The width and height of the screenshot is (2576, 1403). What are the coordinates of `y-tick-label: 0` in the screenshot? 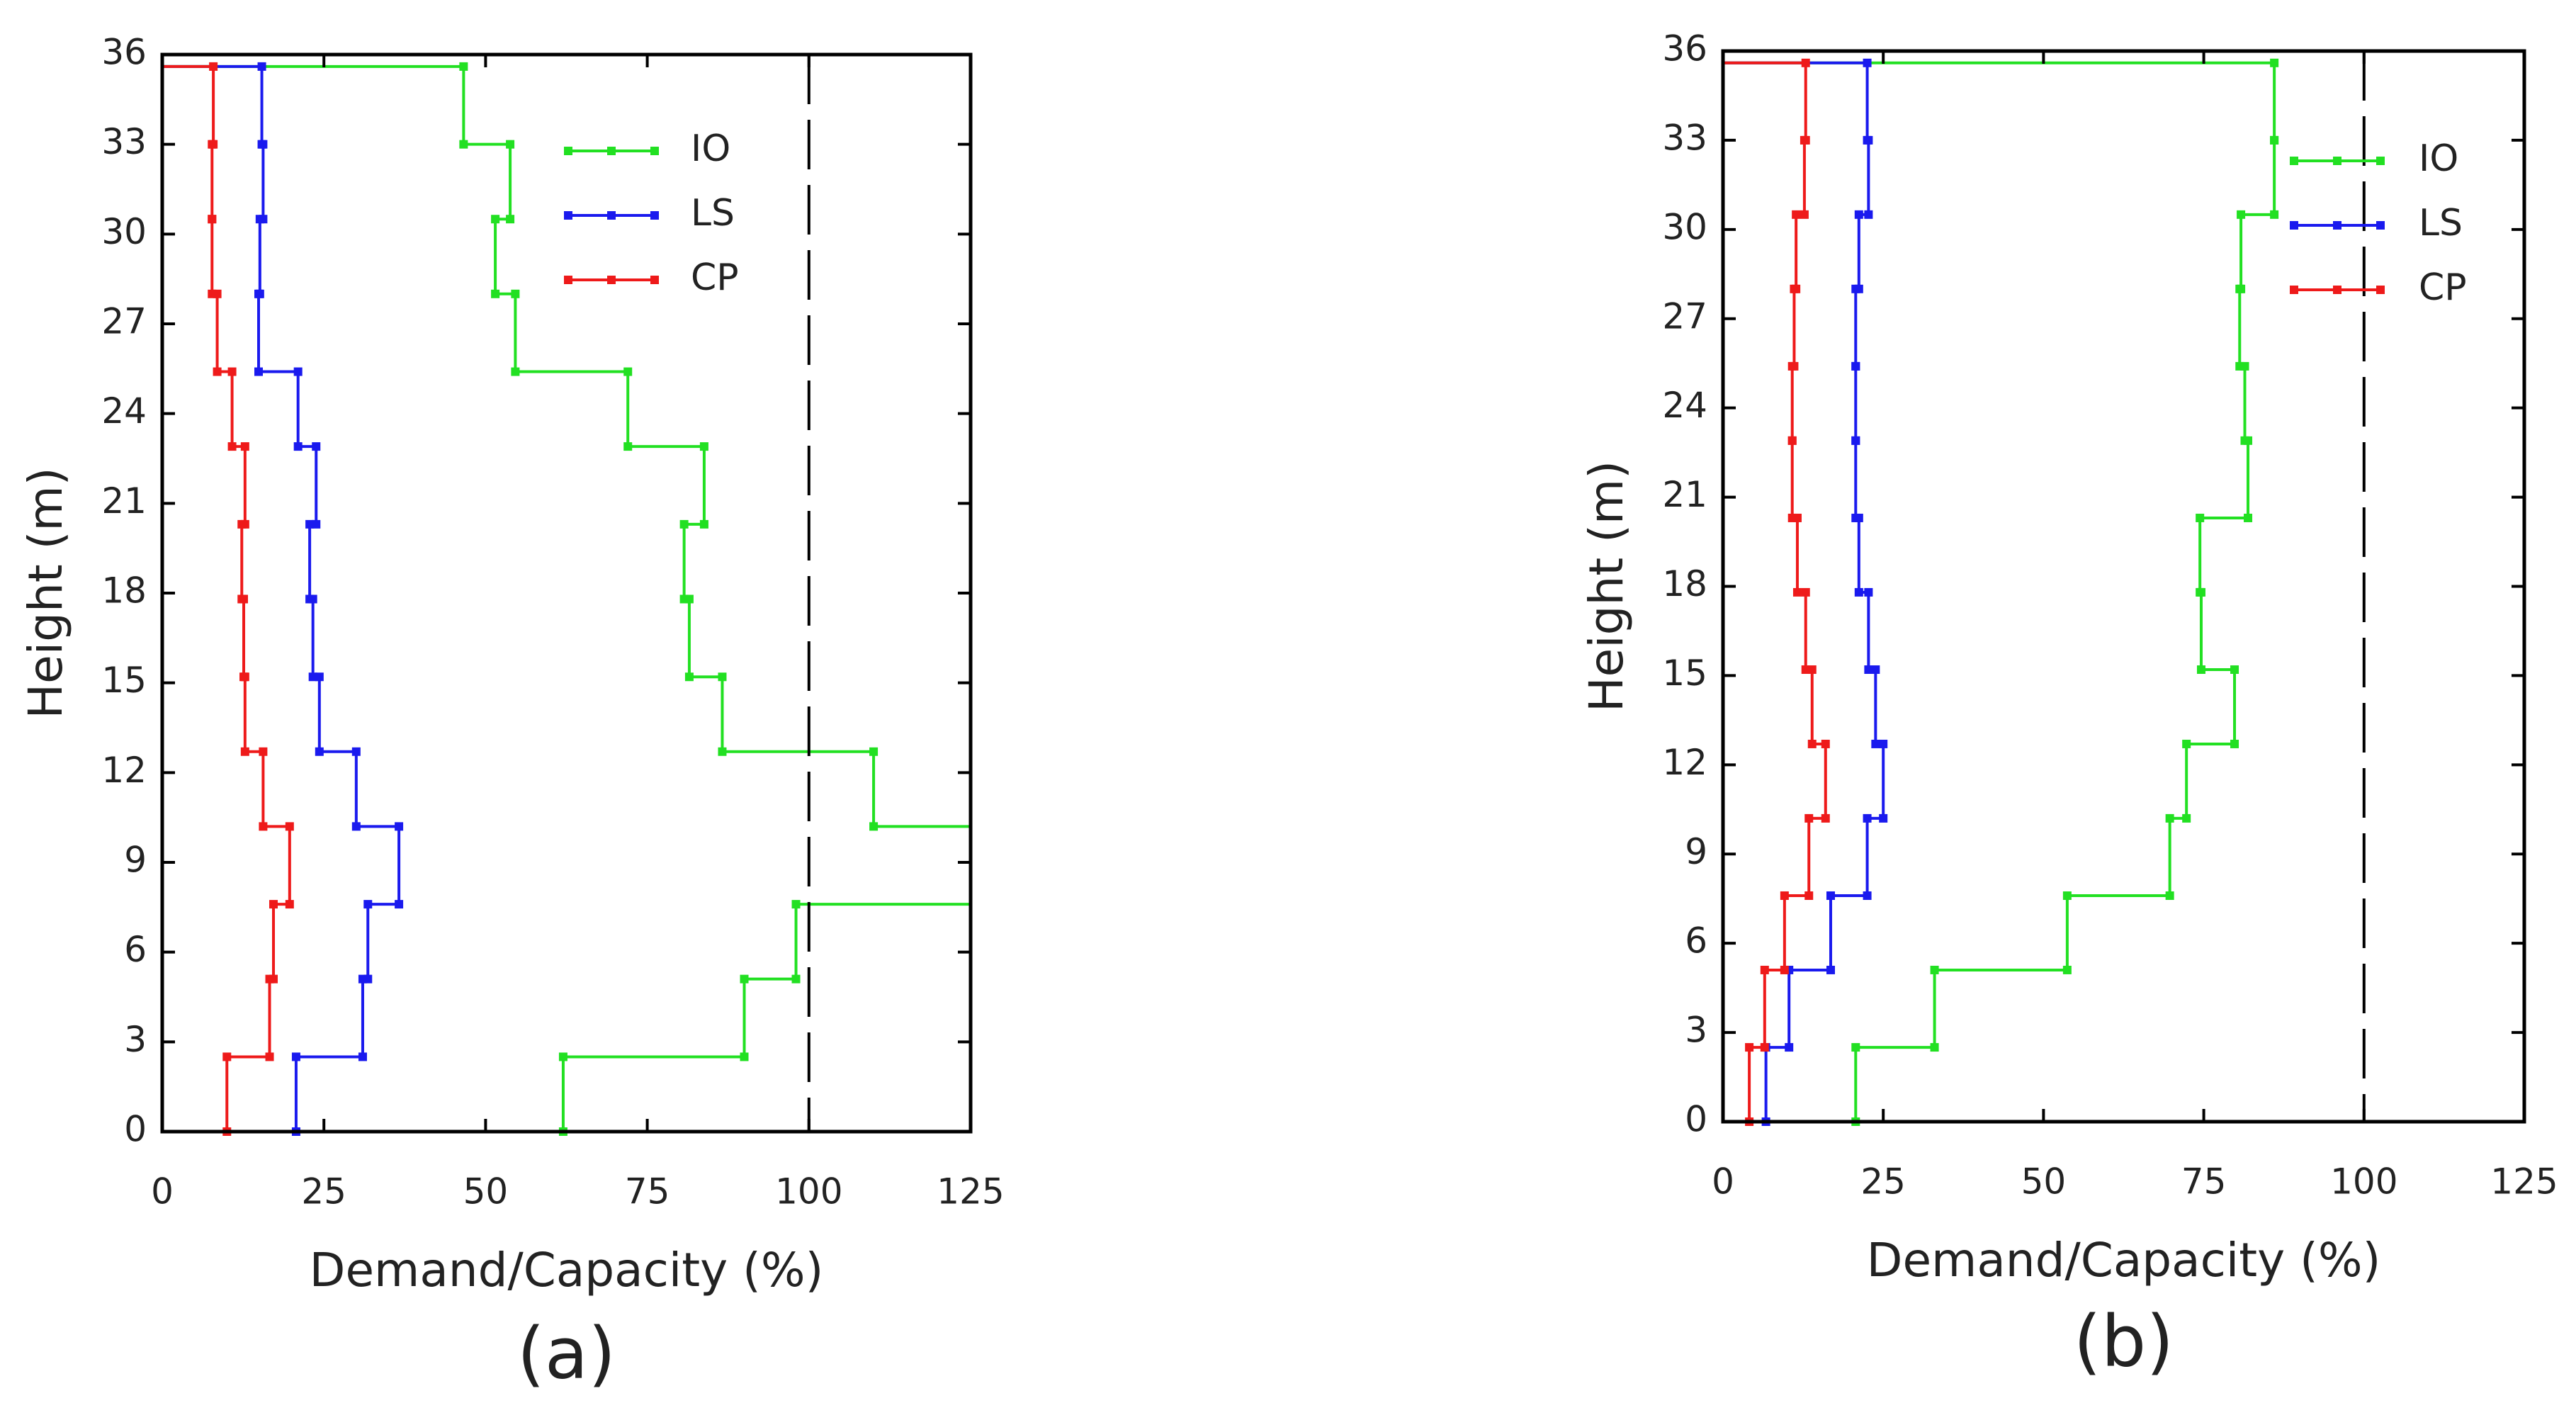 It's located at (1696, 1119).